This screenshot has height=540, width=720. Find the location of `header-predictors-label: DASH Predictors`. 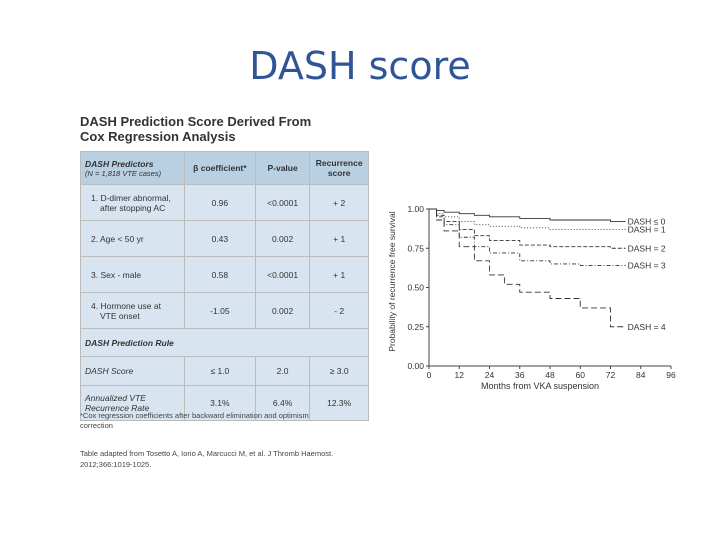

header-predictors-label: DASH Predictors is located at coordinates (119, 163).